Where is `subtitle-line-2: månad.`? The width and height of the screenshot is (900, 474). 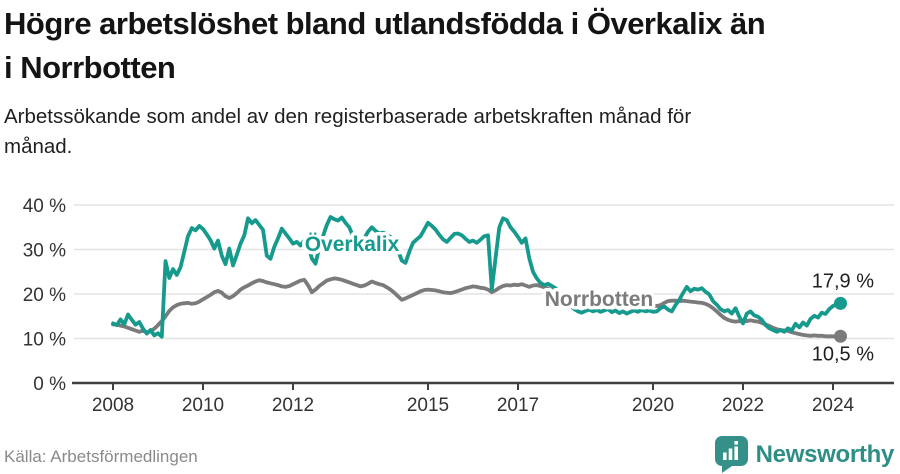 subtitle-line-2: månad. is located at coordinates (38, 146).